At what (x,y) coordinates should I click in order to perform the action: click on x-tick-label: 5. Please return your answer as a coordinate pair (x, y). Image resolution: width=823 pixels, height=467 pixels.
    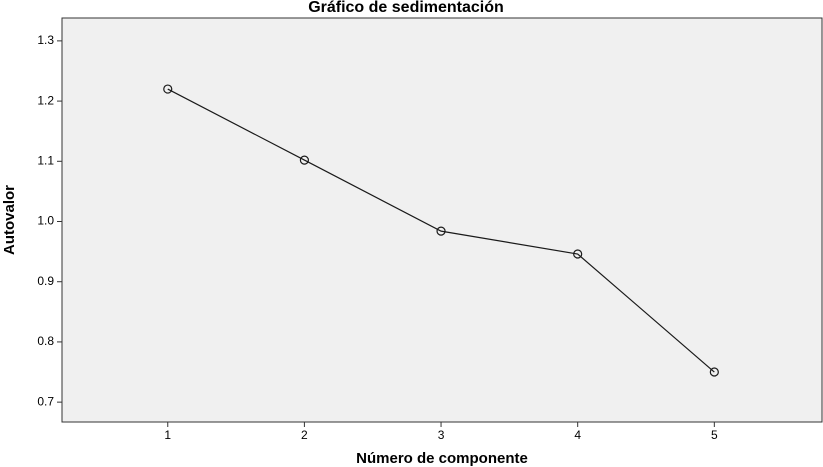
    Looking at the image, I should click on (714, 435).